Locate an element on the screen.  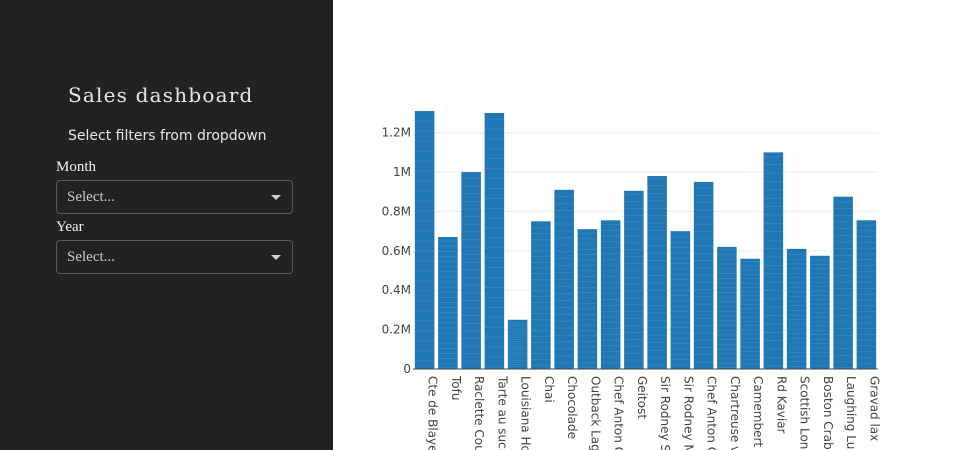
y-tick-label: 1.2M is located at coordinates (396, 133).